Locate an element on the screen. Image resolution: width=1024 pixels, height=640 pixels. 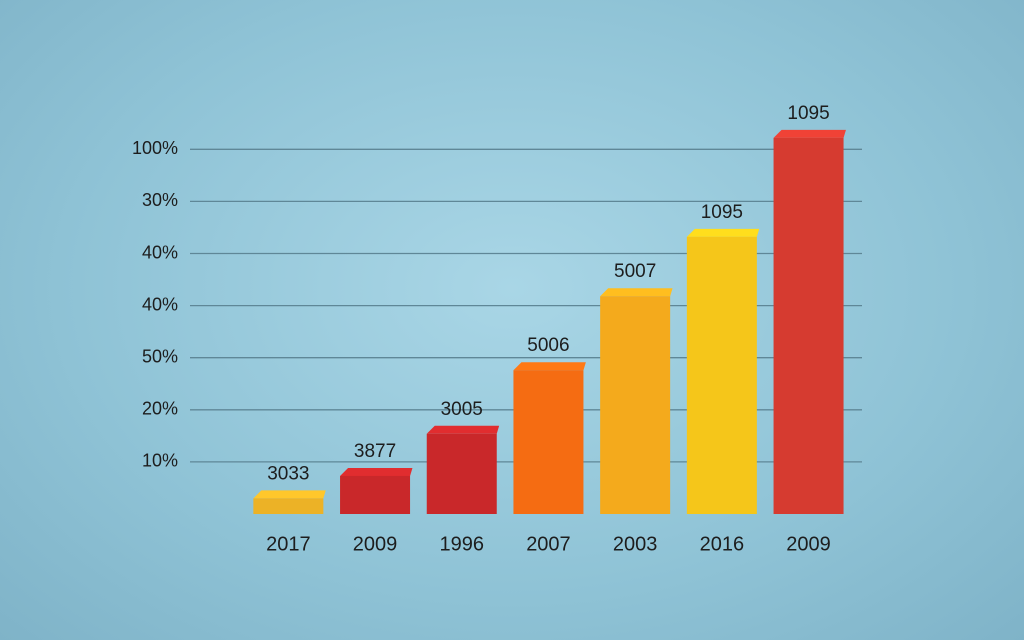
y-tick-label: 50% is located at coordinates (160, 356).